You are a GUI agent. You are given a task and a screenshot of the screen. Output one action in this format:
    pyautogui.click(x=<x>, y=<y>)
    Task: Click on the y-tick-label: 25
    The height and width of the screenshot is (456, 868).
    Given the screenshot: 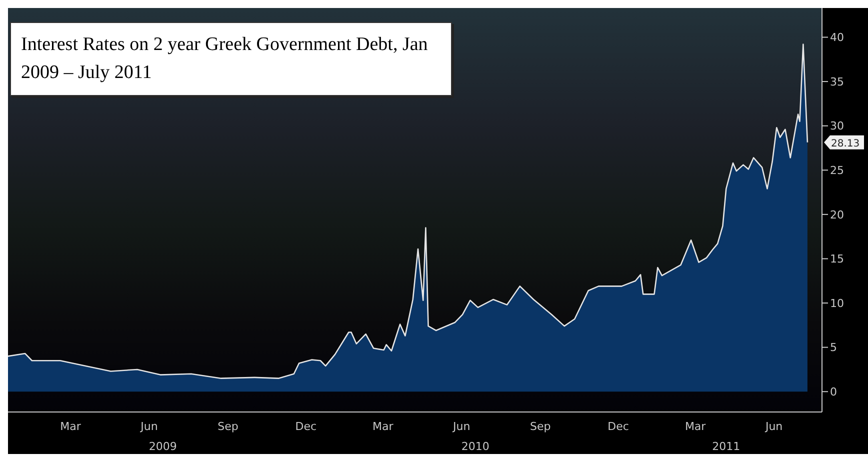 What is the action you would take?
    pyautogui.click(x=837, y=171)
    